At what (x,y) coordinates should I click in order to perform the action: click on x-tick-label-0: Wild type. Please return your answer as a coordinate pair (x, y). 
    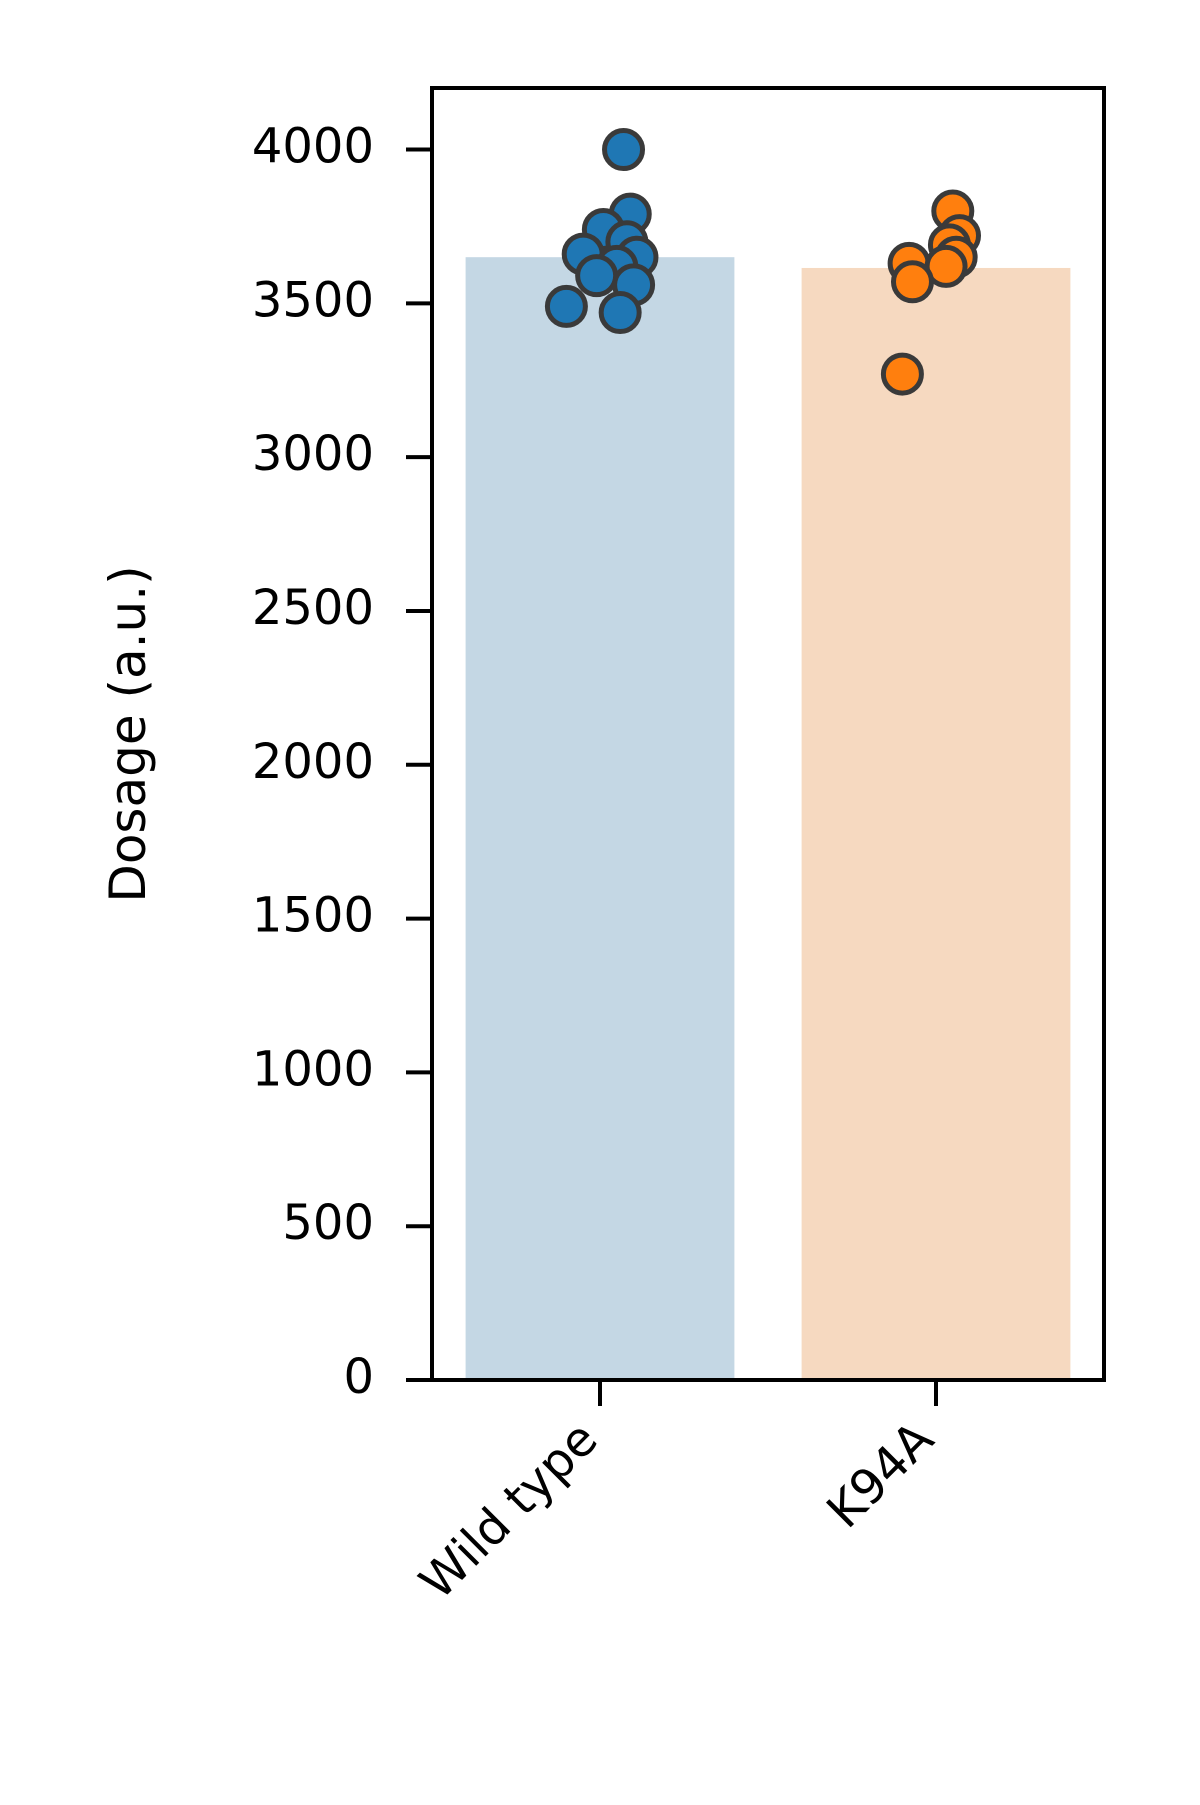
    Looking at the image, I should click on (508, 1510).